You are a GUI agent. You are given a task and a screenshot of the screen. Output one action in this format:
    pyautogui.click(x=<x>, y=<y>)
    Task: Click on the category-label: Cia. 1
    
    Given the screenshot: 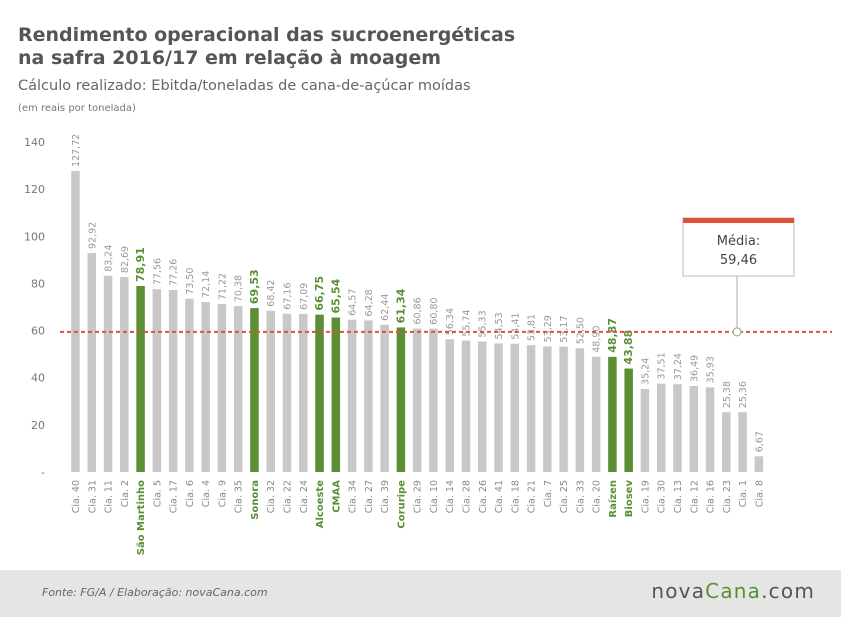 What is the action you would take?
    pyautogui.click(x=743, y=493)
    